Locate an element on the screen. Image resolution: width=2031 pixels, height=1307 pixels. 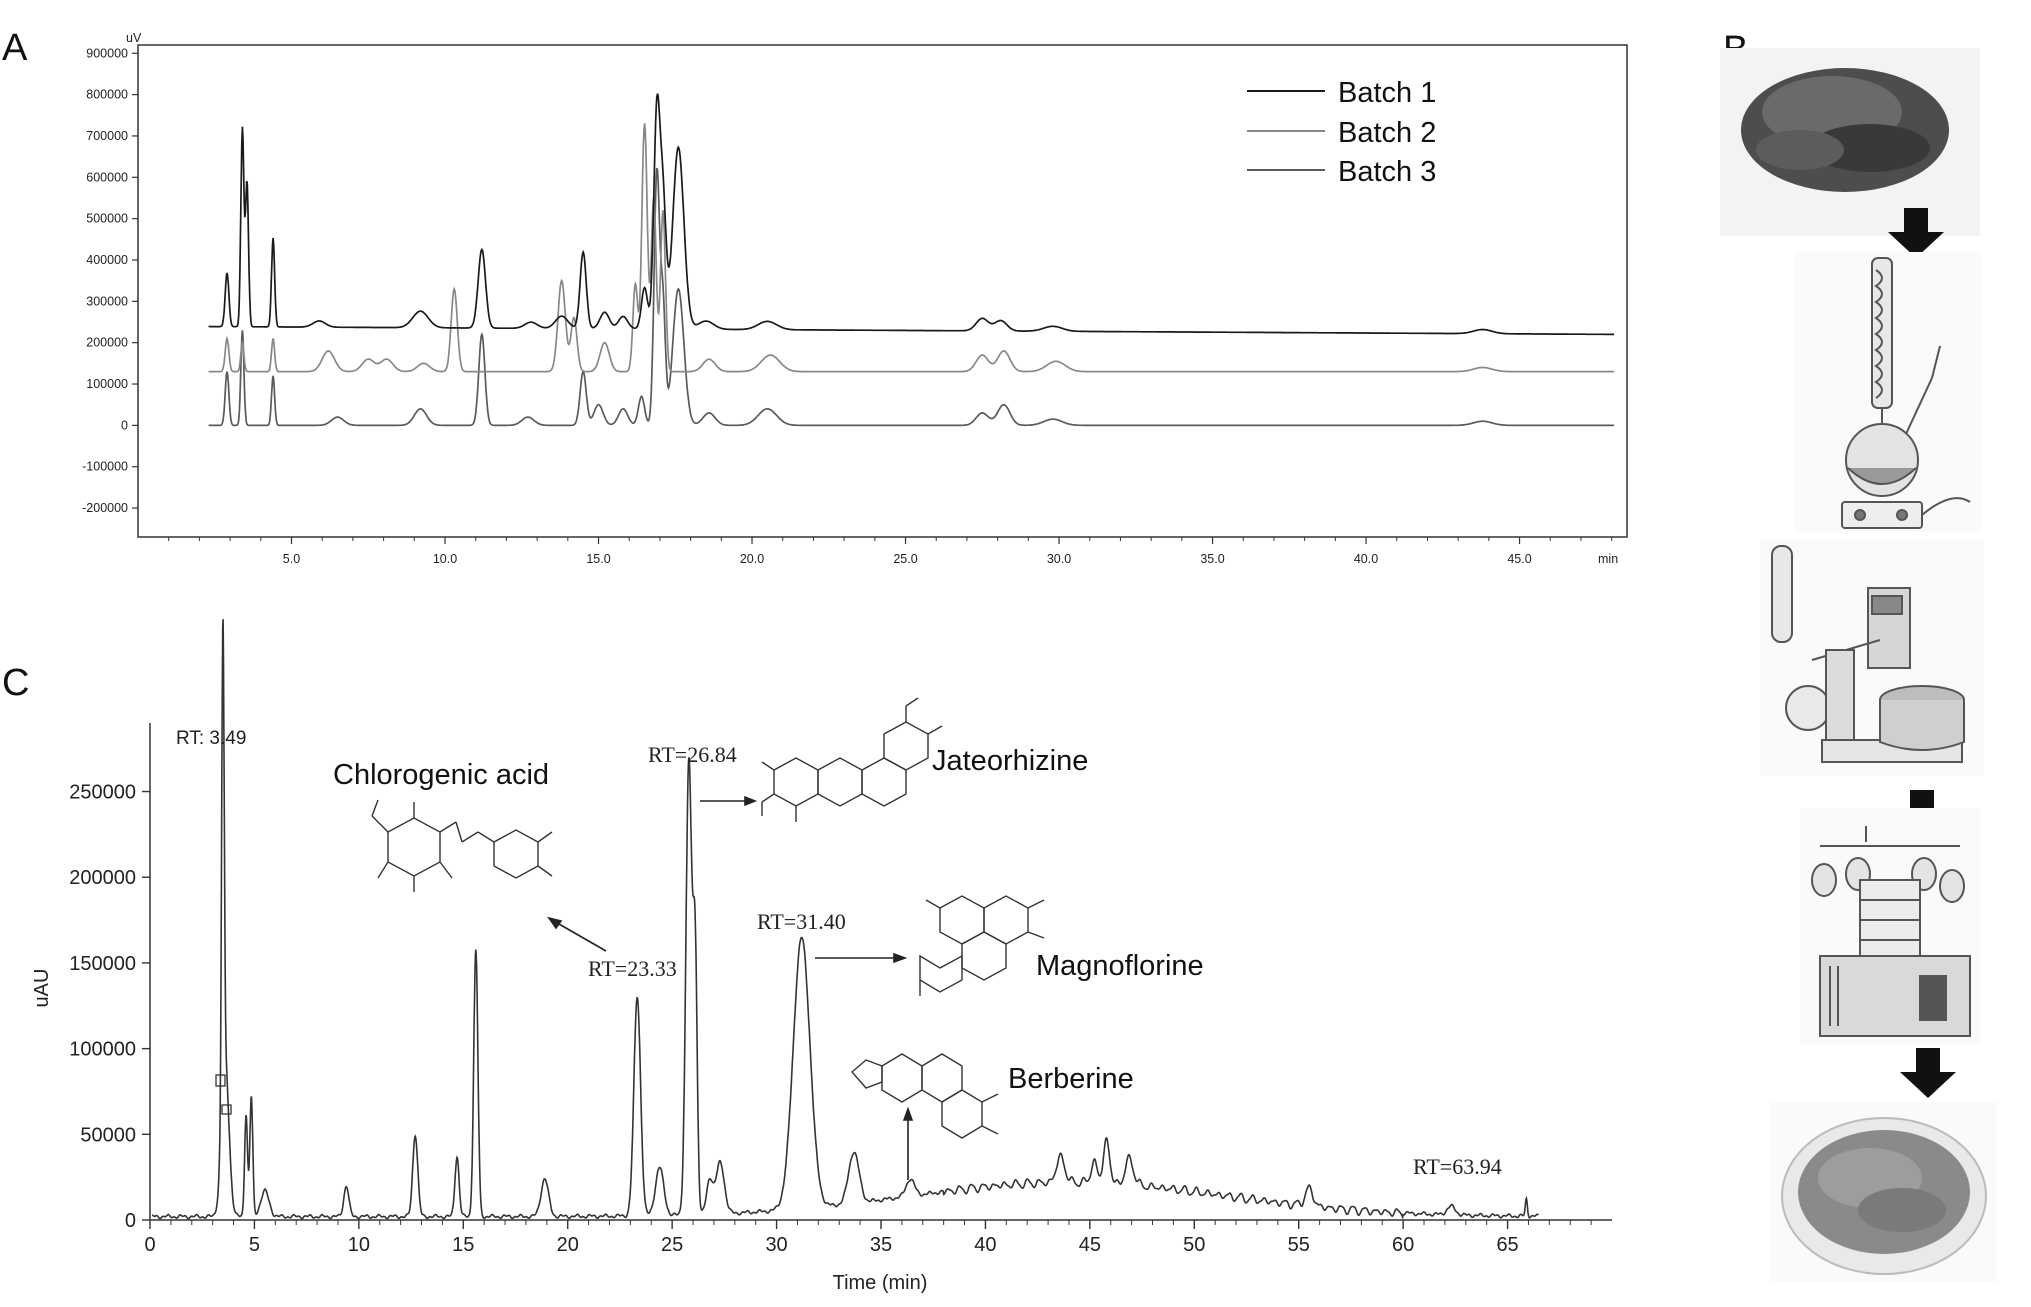
powder-image is located at coordinates (1883, 1192).